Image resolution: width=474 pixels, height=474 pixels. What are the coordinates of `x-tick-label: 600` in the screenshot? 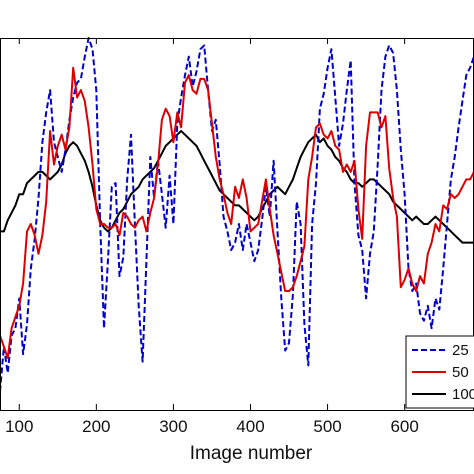 It's located at (404, 426).